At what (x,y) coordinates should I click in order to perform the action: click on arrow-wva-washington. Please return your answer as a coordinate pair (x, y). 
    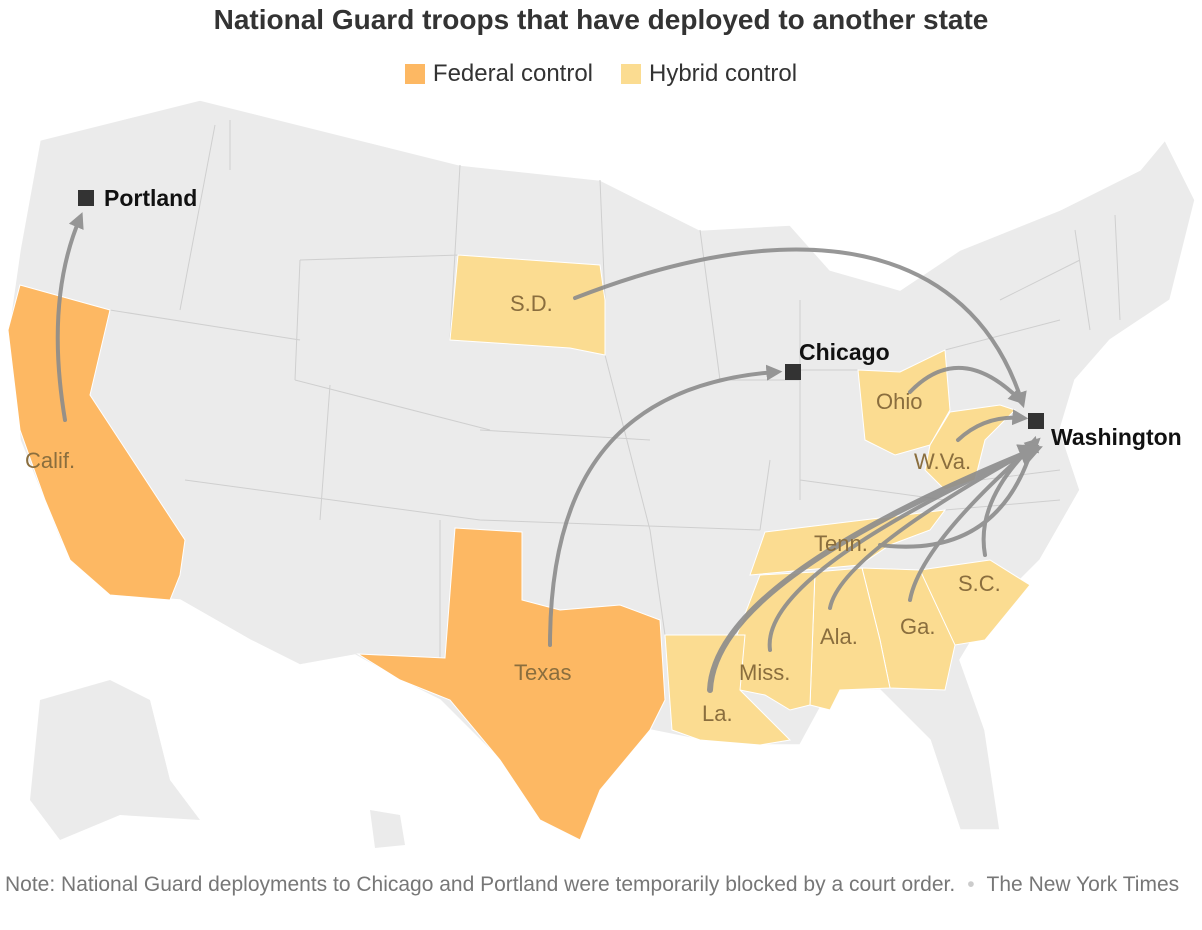
    Looking at the image, I should click on (992, 425).